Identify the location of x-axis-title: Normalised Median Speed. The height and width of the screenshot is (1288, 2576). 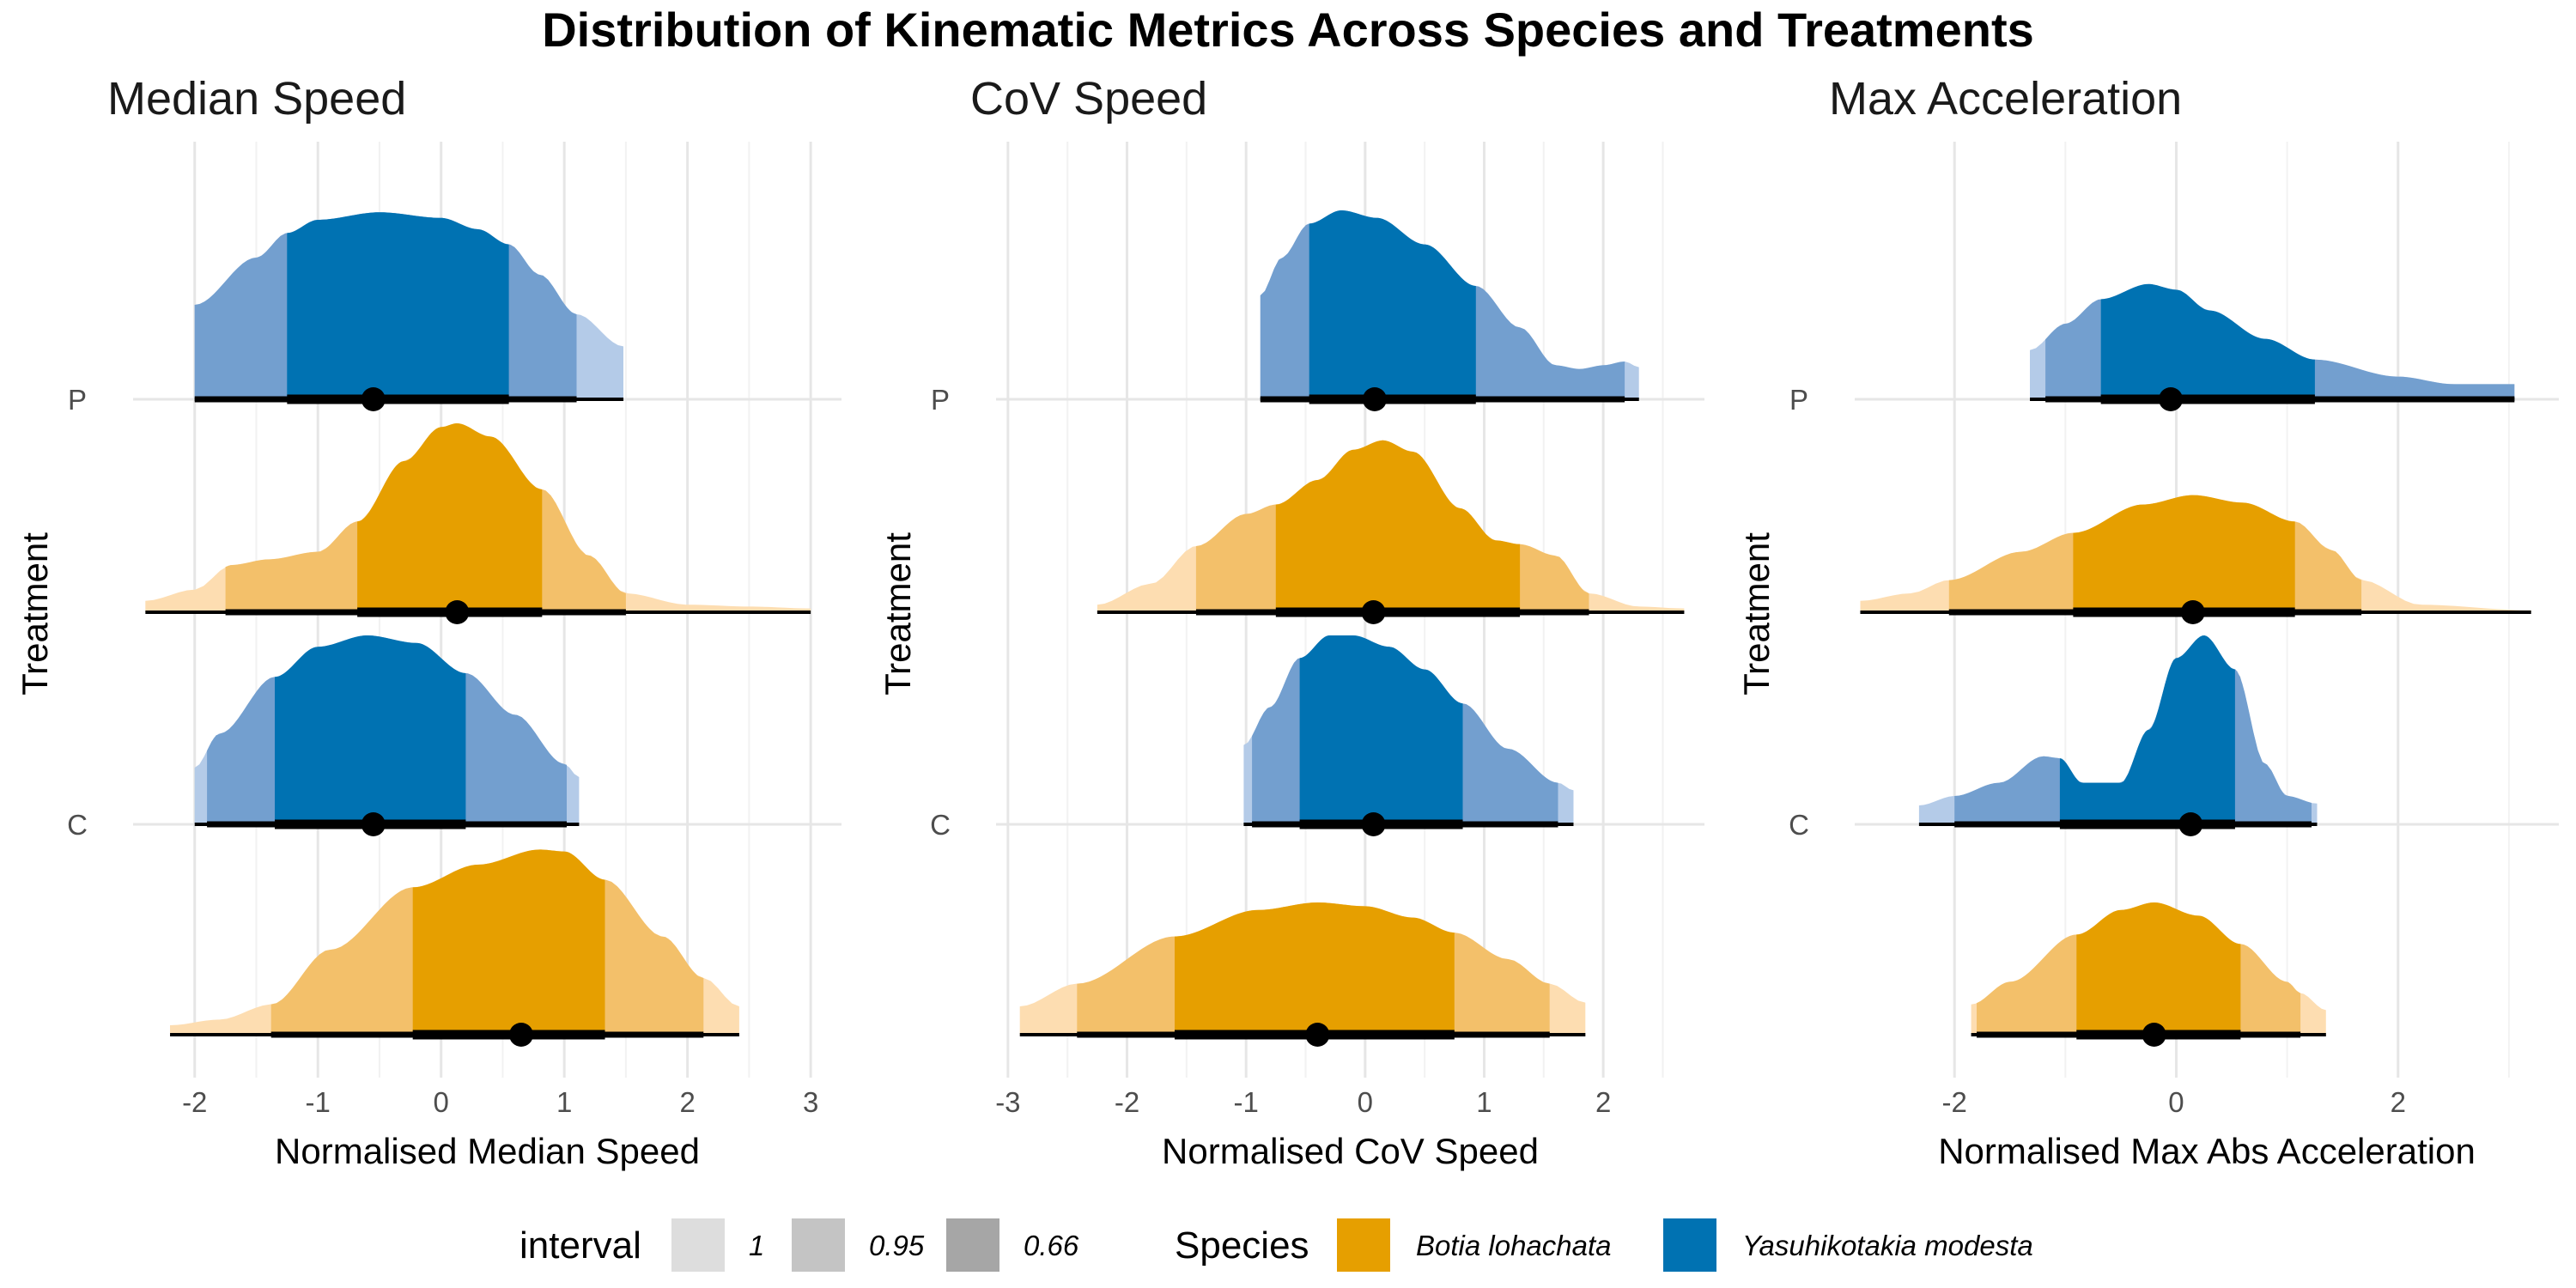
(488, 1151).